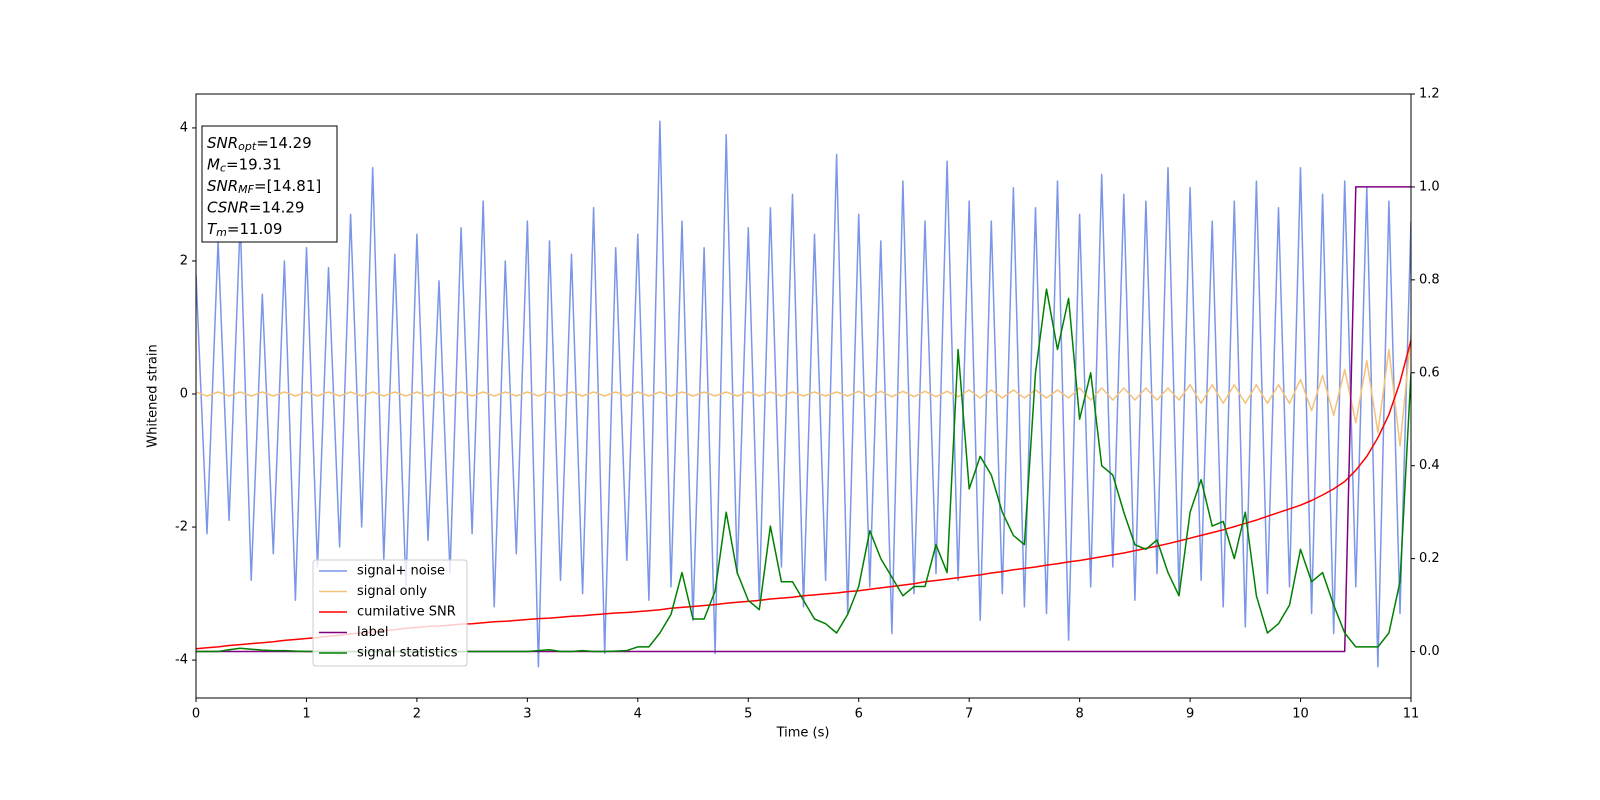 This screenshot has height=800, width=1600. What do you see at coordinates (1429, 651) in the screenshot?
I see `y2-tick-label: 0.0` at bounding box center [1429, 651].